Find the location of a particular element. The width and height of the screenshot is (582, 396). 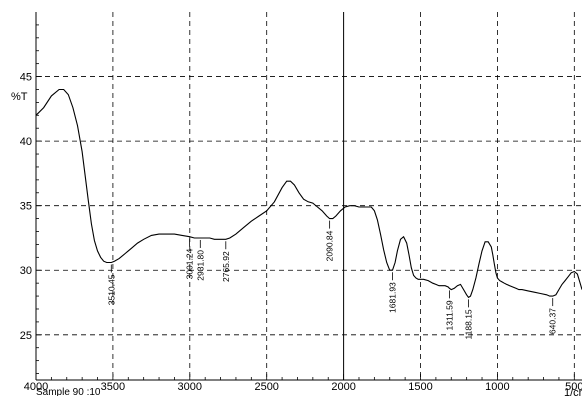

peak-label: 640.37 is located at coordinates (553, 321).